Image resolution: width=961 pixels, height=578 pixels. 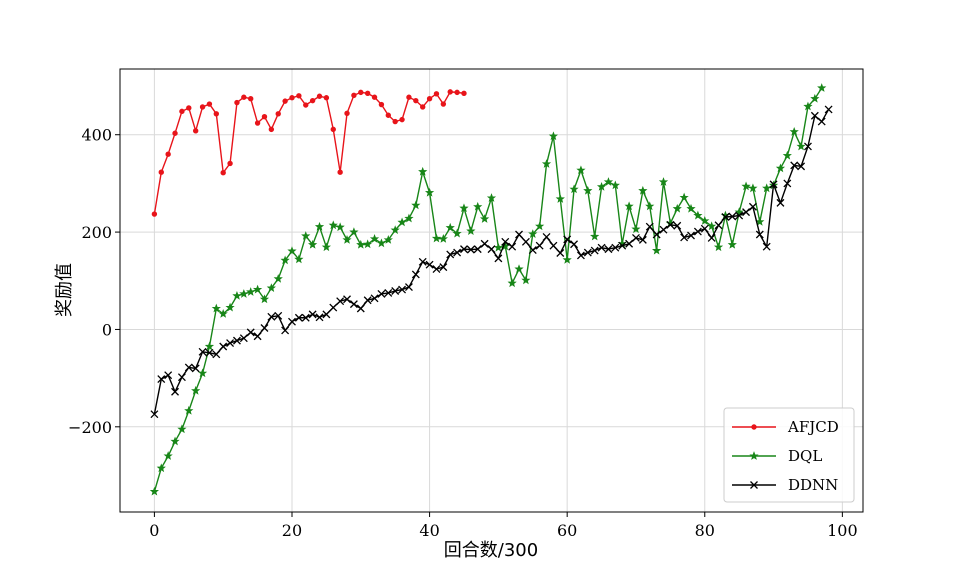 What do you see at coordinates (491, 550) in the screenshot?
I see `x-axis-label: 回合数/300` at bounding box center [491, 550].